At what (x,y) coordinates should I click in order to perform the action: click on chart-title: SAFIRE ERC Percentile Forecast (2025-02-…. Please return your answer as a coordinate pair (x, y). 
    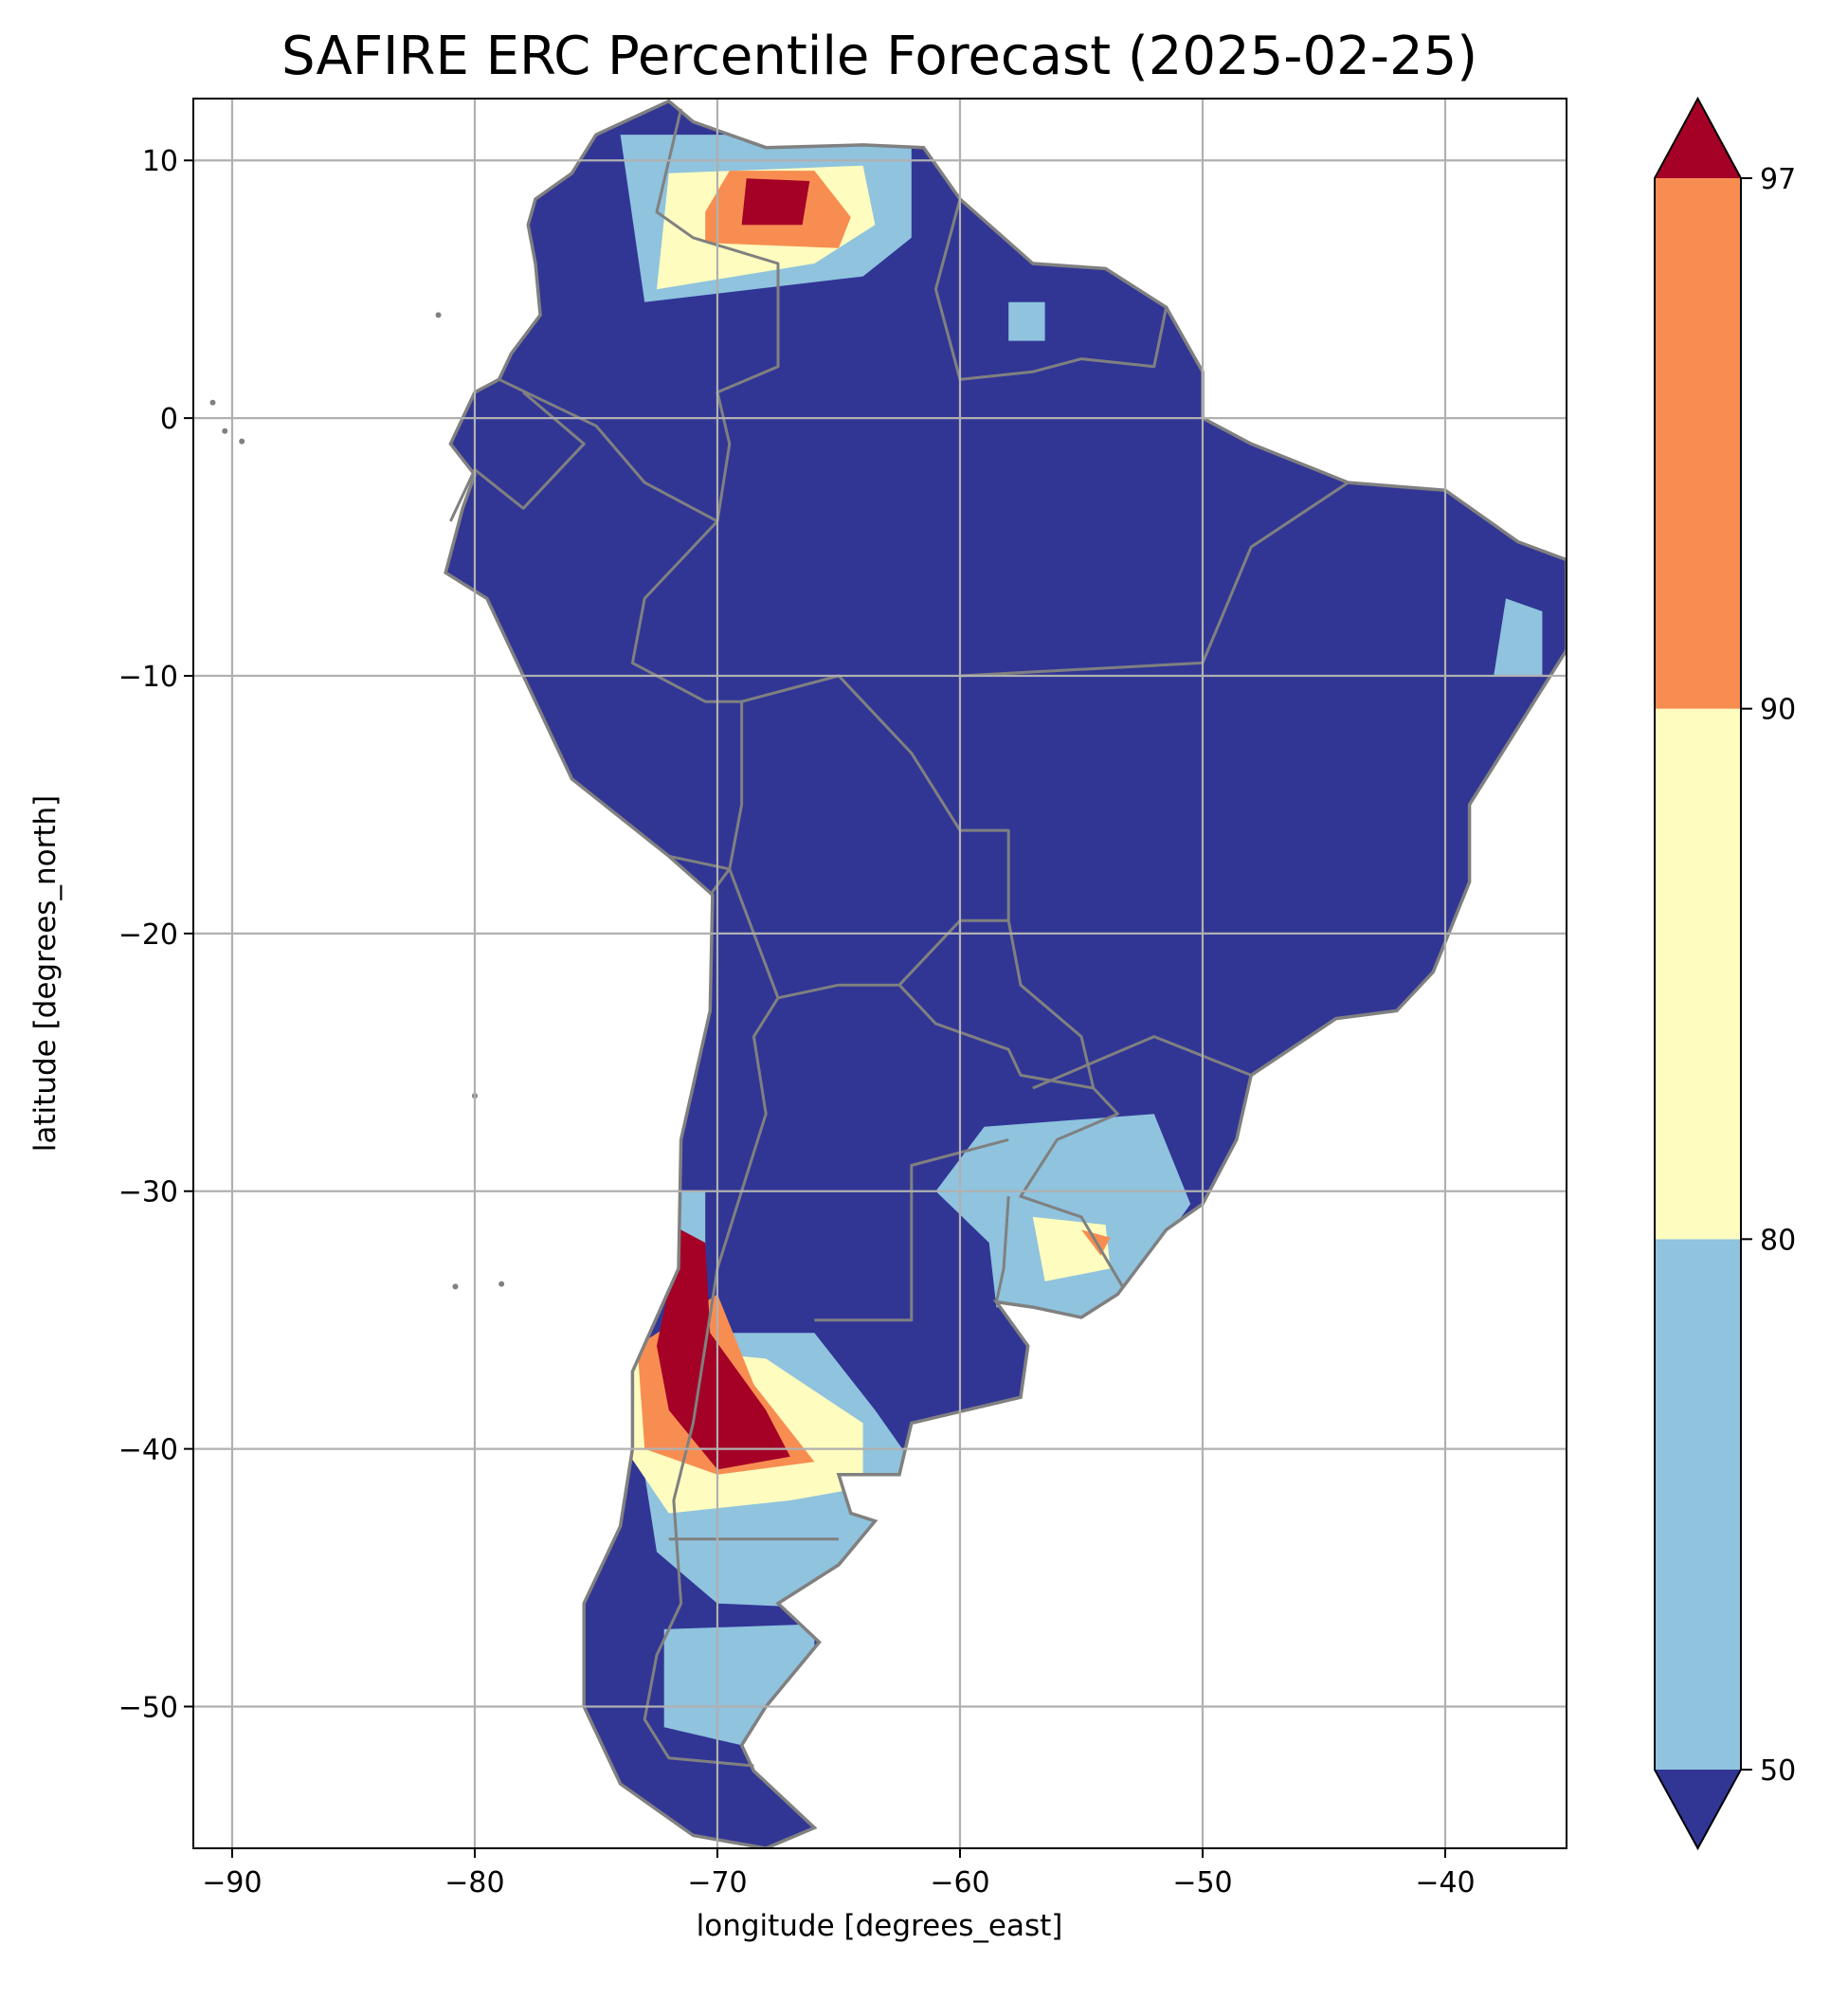
    Looking at the image, I should click on (879, 57).